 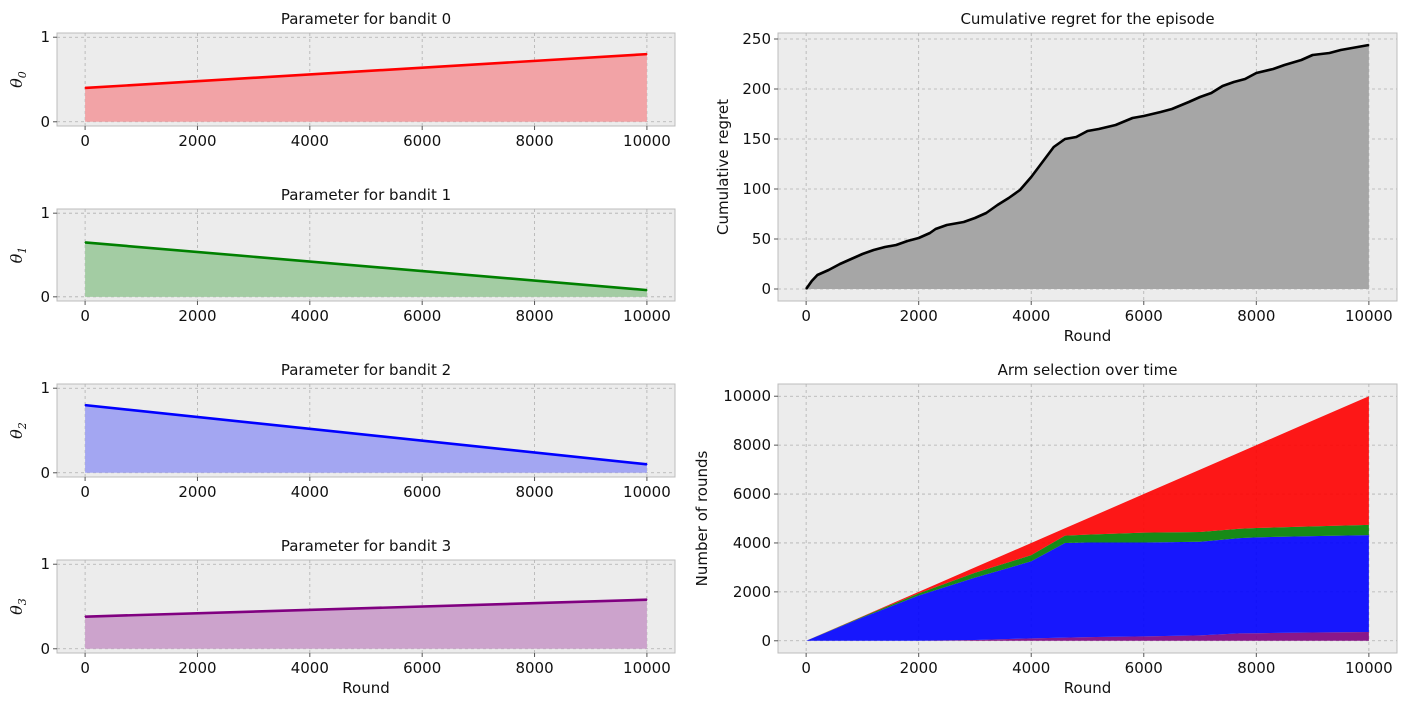 What do you see at coordinates (752, 543) in the screenshot?
I see `y-tick-label: 4000` at bounding box center [752, 543].